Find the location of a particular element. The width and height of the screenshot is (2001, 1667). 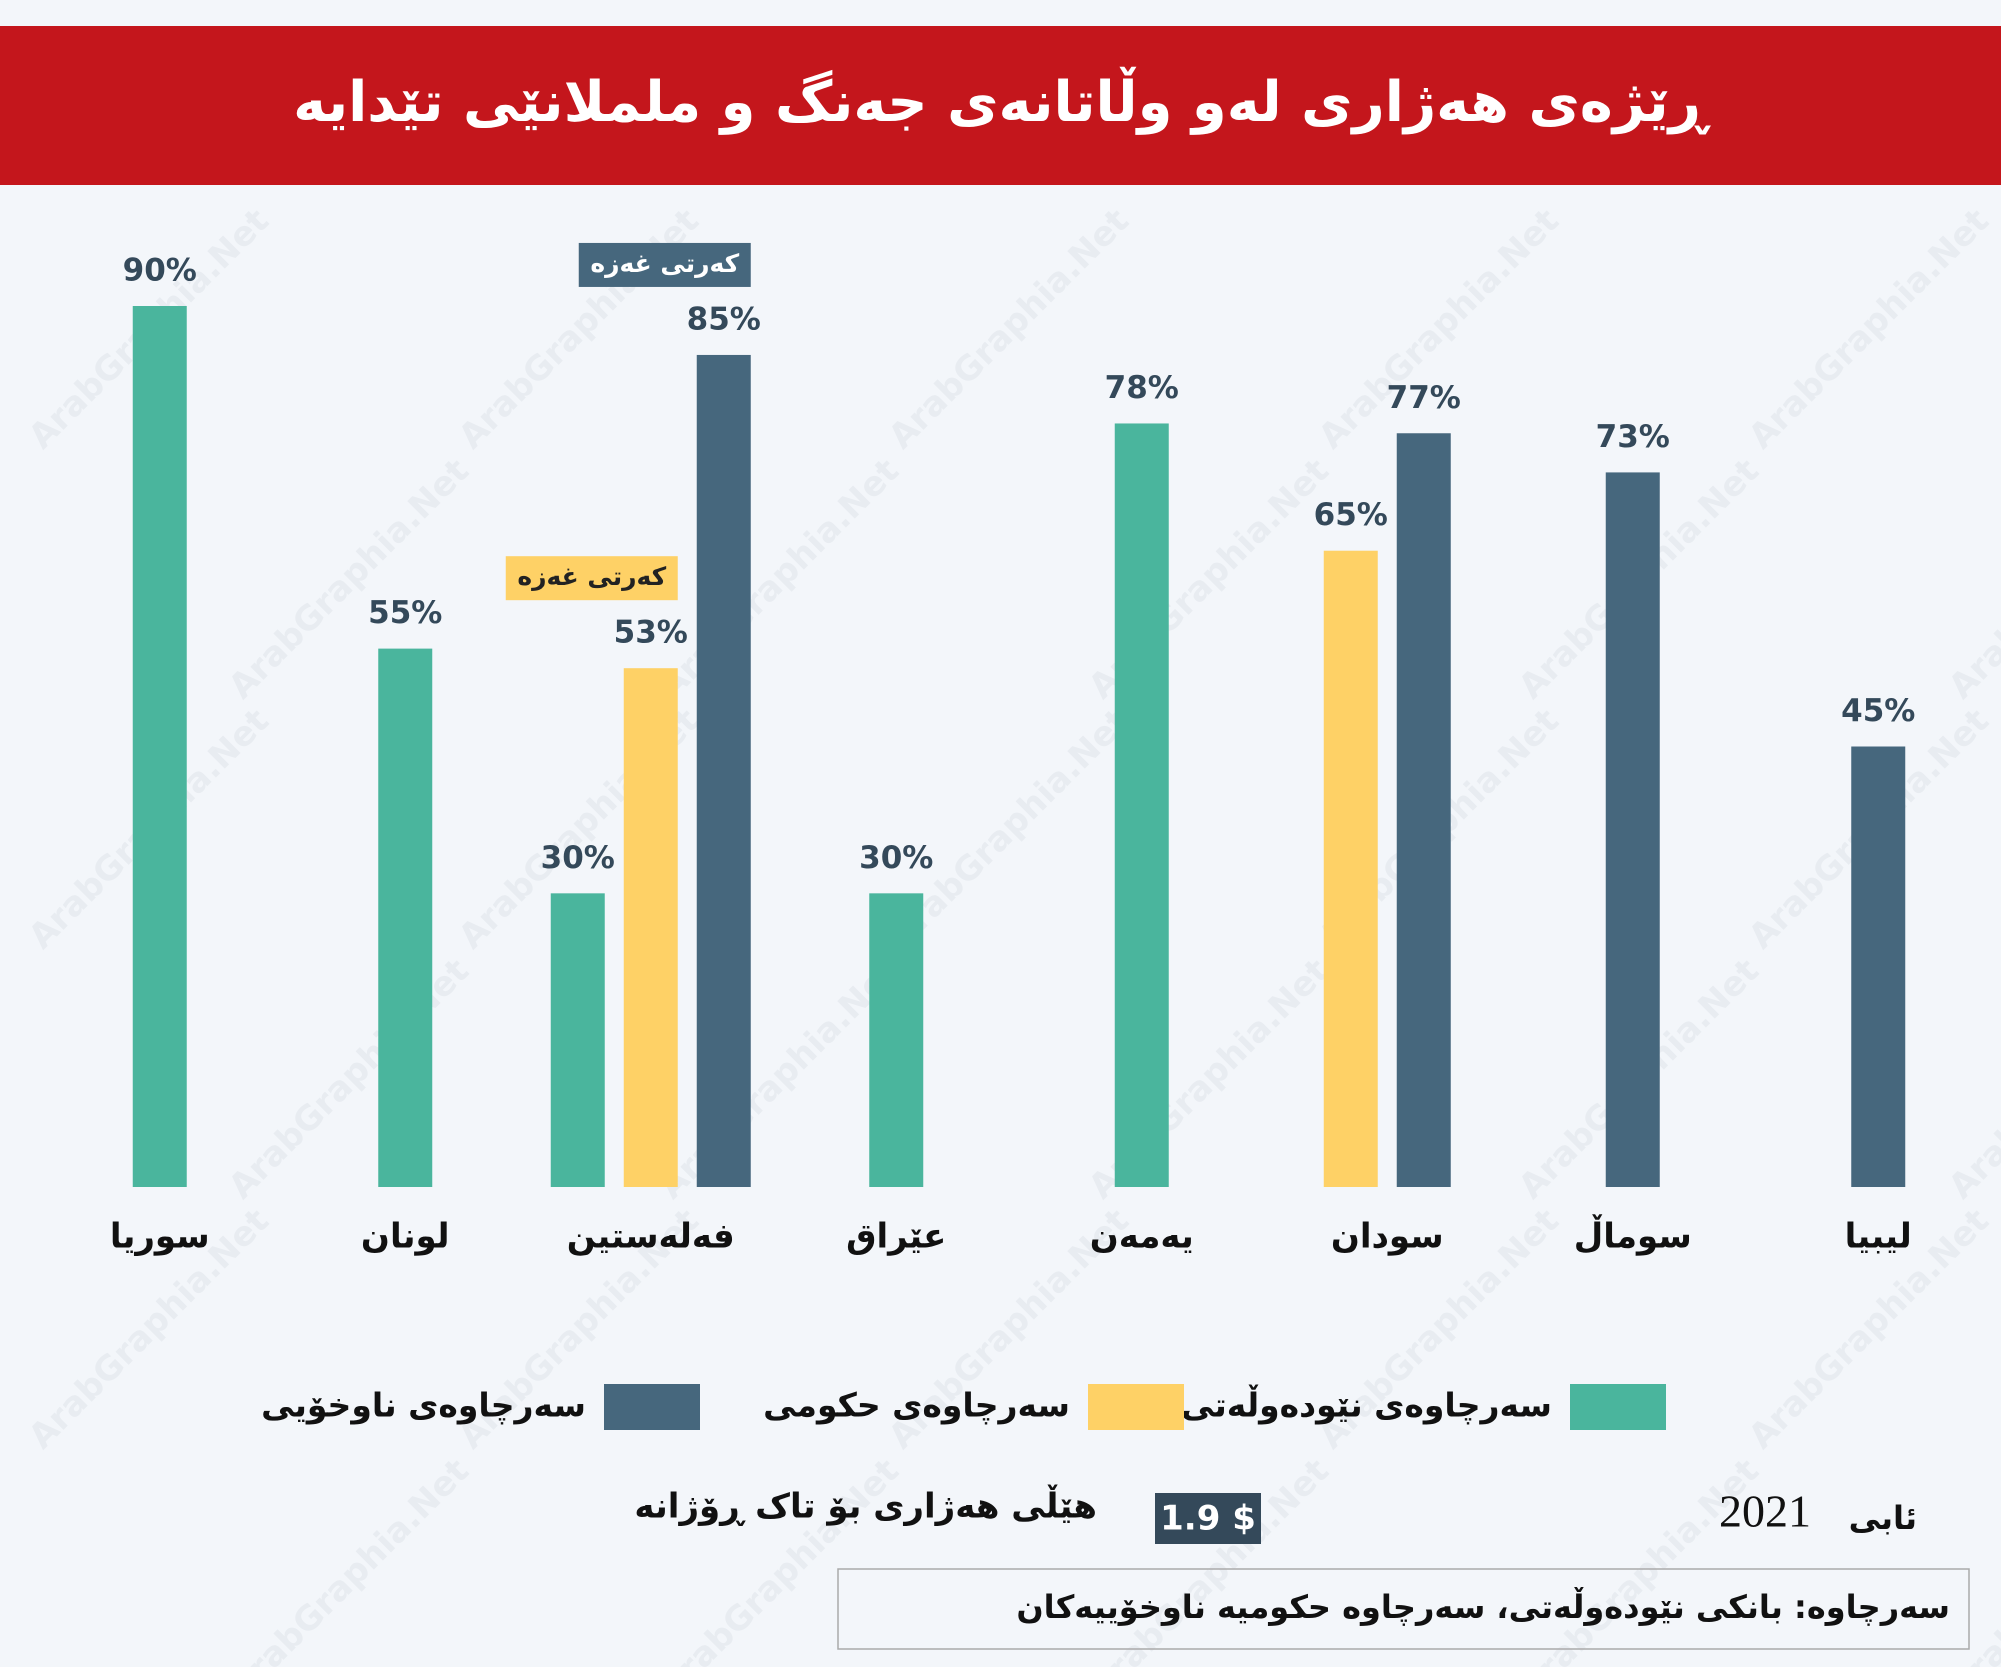

title-bar is located at coordinates (1000, 105).